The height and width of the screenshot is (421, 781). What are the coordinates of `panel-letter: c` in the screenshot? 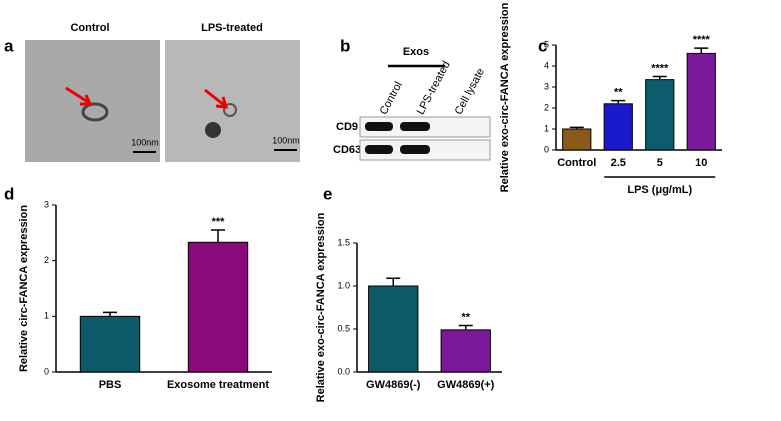 It's located at (542, 45).